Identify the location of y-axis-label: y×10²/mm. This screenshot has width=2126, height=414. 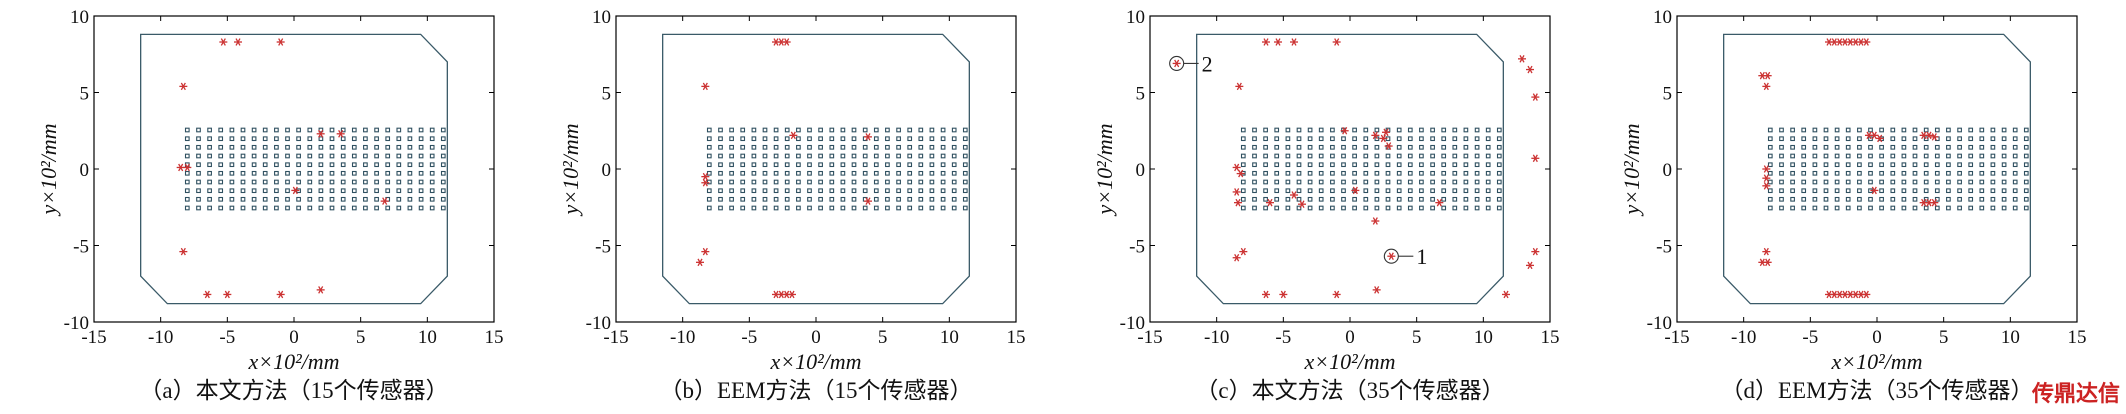
(1104, 169).